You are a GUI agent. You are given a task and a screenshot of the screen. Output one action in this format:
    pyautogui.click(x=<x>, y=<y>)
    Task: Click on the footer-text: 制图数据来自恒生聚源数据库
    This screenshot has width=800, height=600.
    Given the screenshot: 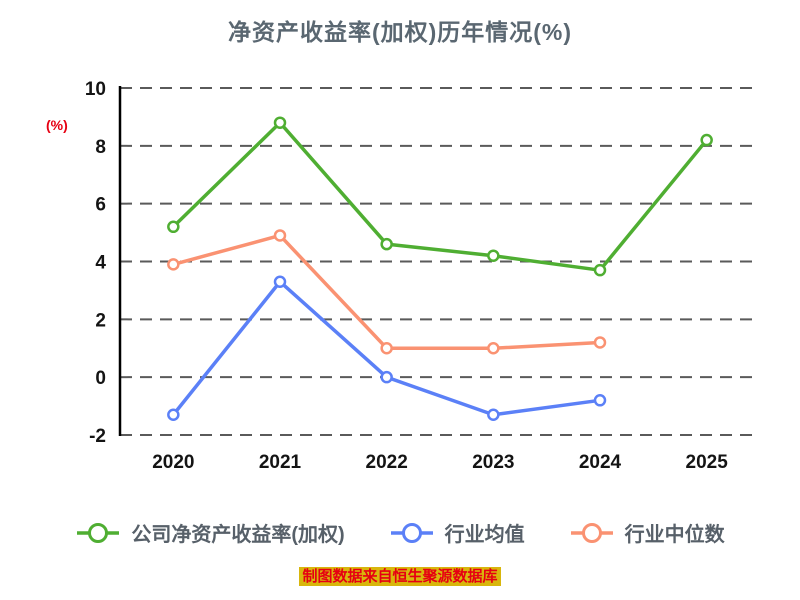 What is the action you would take?
    pyautogui.click(x=400, y=576)
    